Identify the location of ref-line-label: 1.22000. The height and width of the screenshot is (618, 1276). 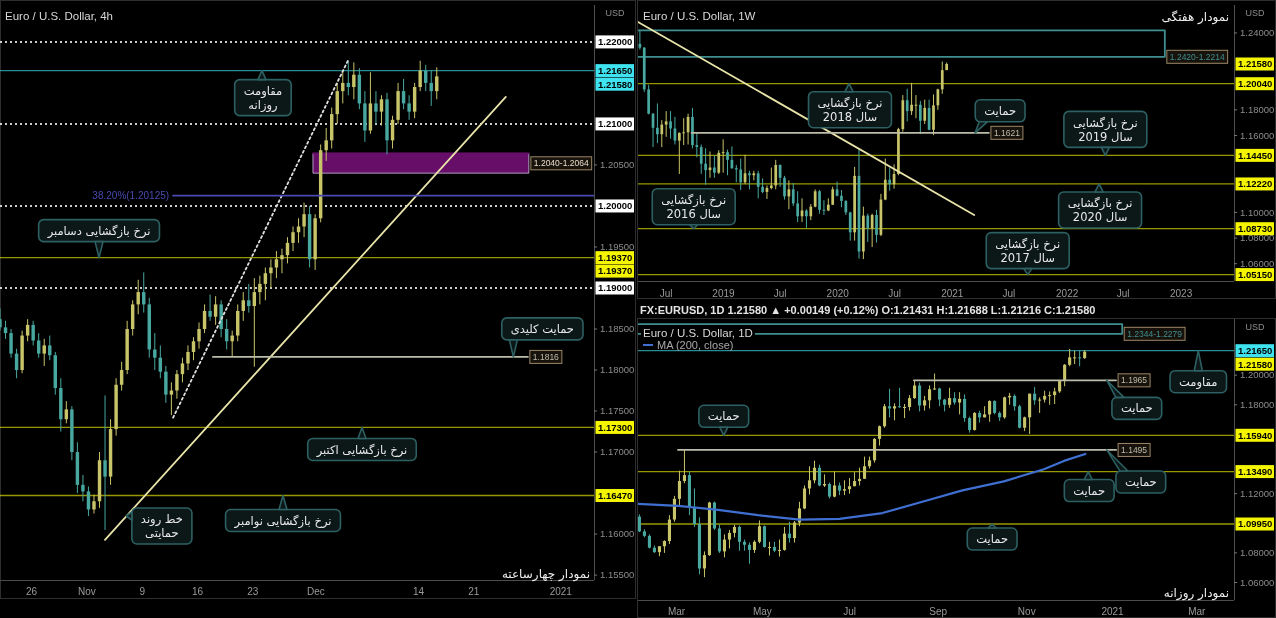
(615, 42).